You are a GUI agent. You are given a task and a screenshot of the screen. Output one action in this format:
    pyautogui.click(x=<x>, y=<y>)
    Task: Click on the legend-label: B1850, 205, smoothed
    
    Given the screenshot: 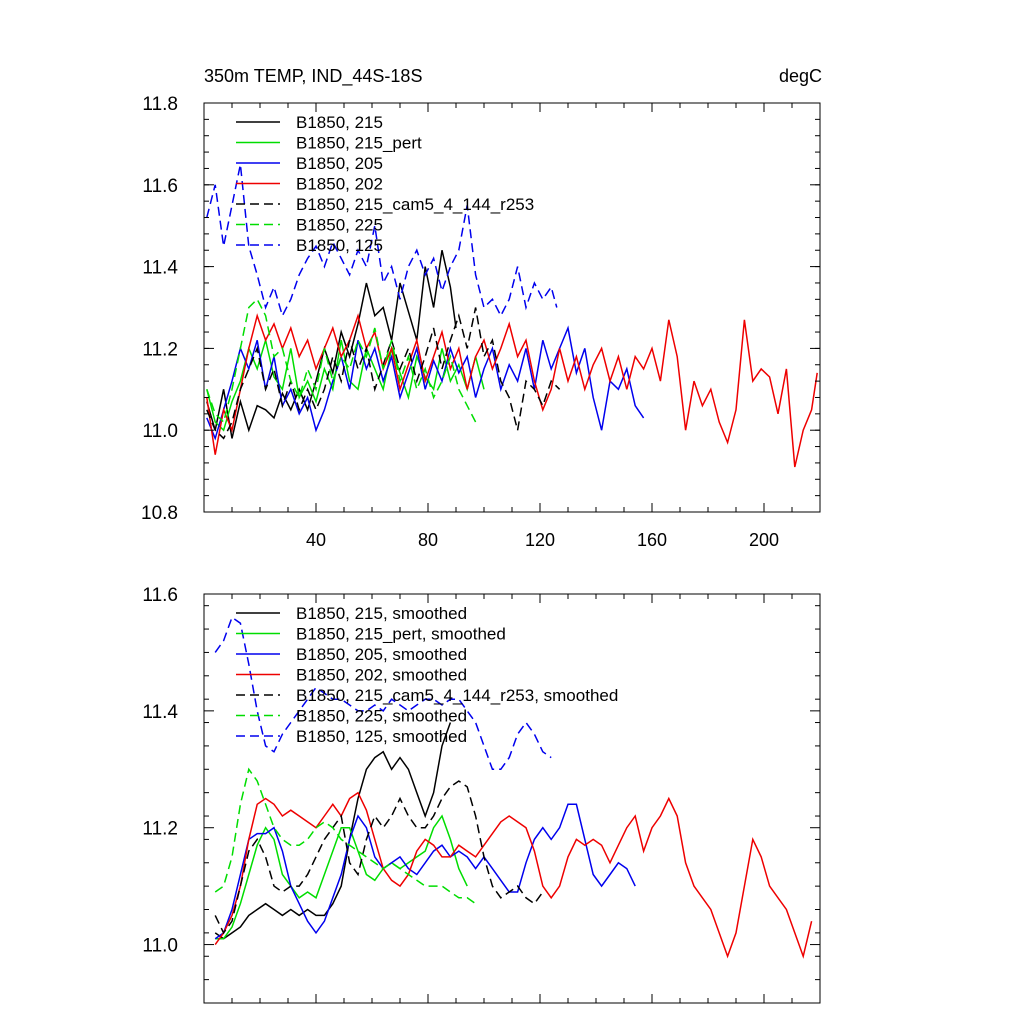 What is the action you would take?
    pyautogui.click(x=381, y=654)
    